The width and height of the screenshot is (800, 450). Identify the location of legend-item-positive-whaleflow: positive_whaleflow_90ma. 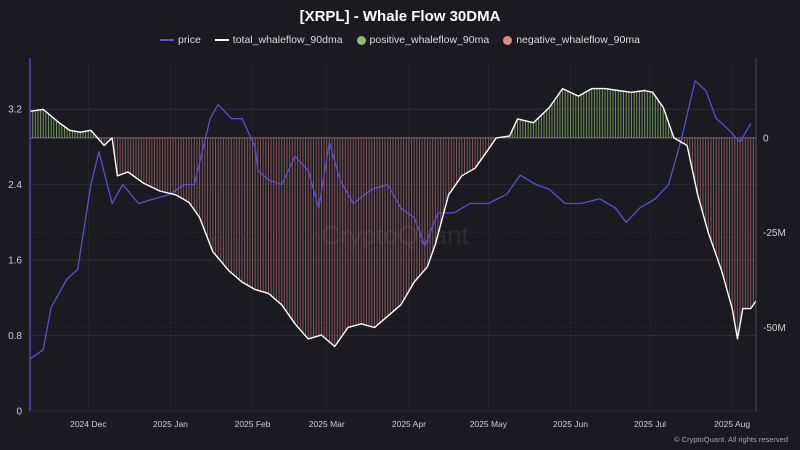
(423, 40).